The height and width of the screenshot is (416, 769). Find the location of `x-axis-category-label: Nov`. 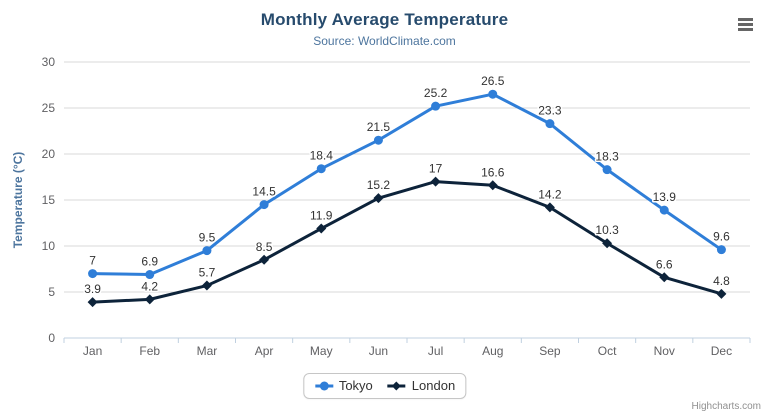

x-axis-category-label: Nov is located at coordinates (664, 351).